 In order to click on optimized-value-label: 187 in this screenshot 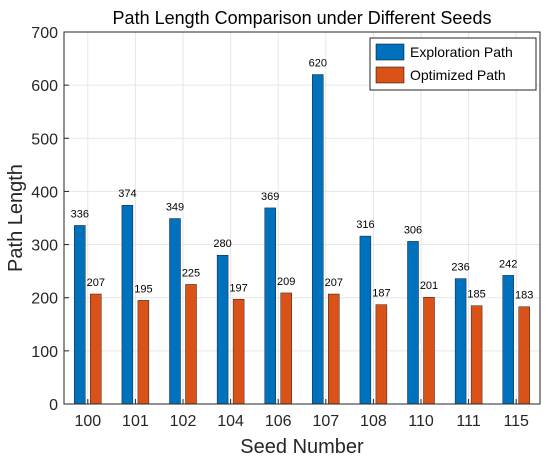, I will do `click(381, 294)`.